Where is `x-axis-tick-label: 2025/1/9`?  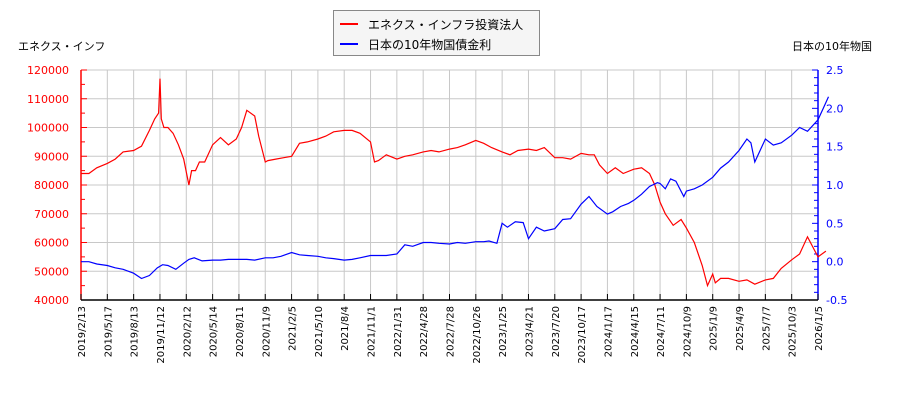
x-axis-tick-label: 2025/1/9 is located at coordinates (714, 328).